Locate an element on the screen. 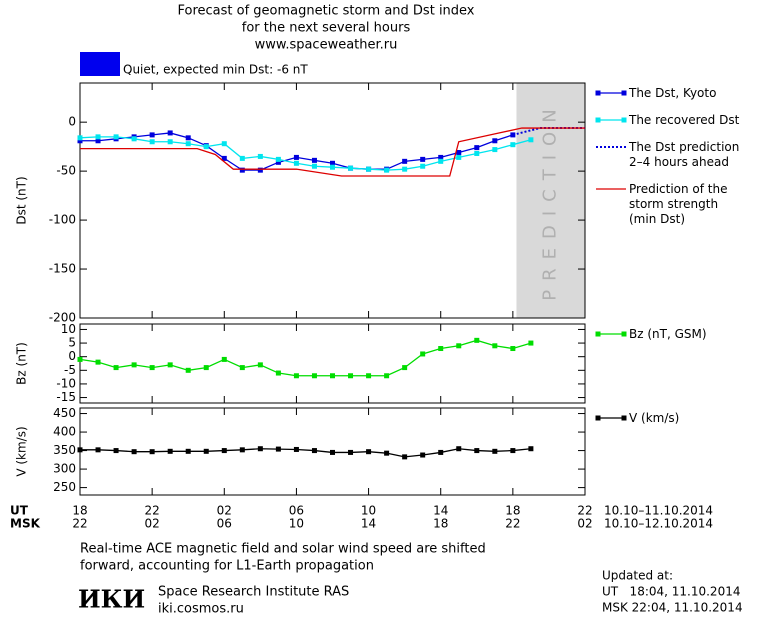  y-tick-label: 400 is located at coordinates (64, 432).